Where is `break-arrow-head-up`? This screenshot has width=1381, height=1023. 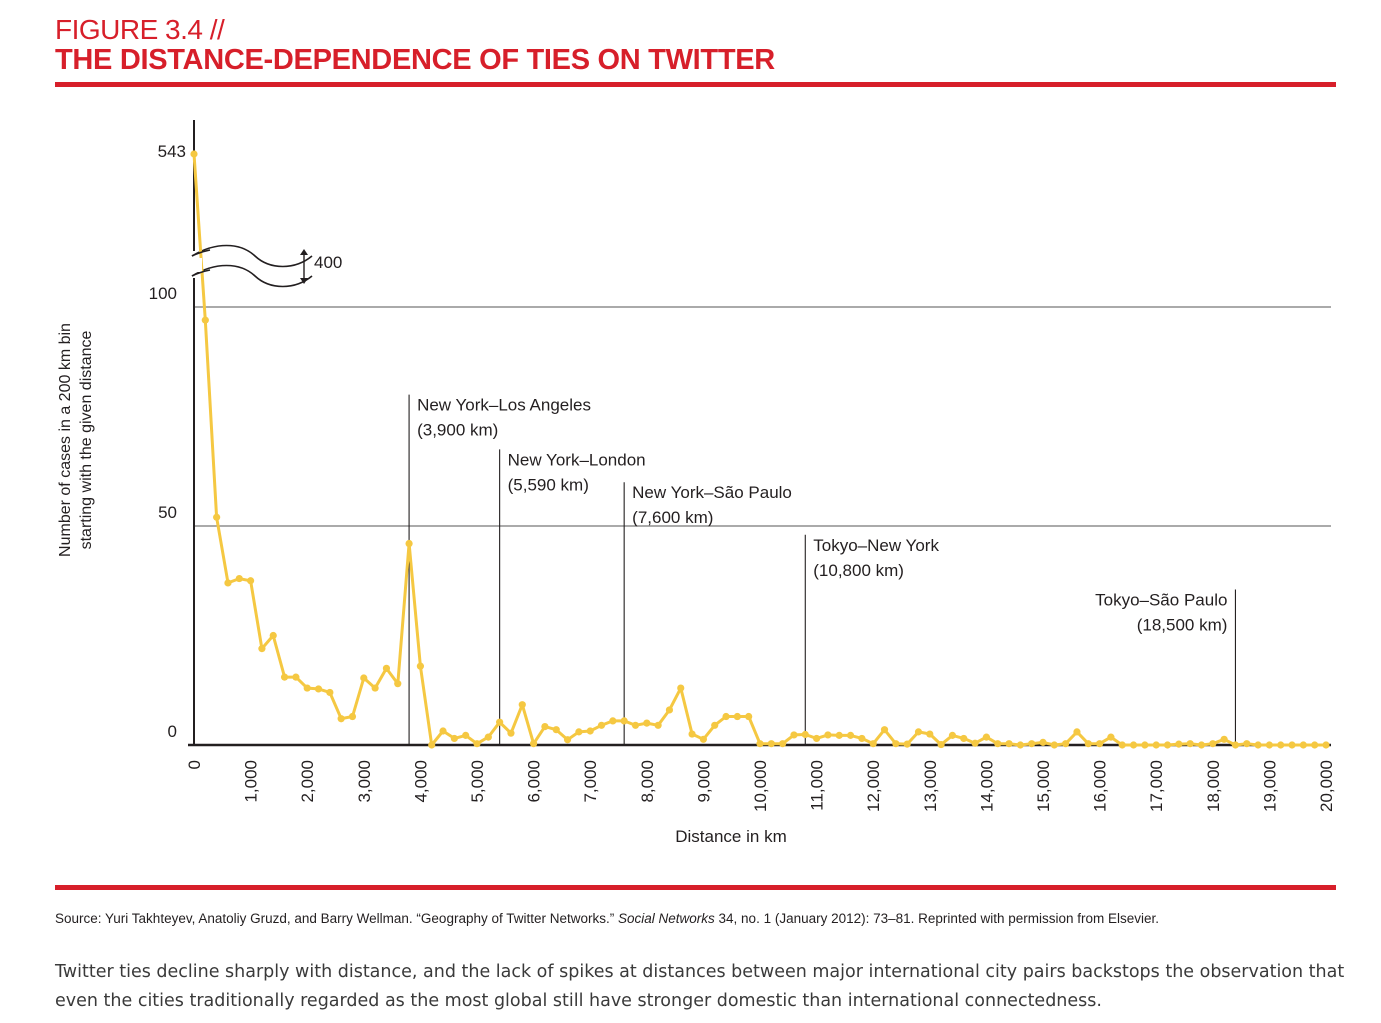 break-arrow-head-up is located at coordinates (304, 252).